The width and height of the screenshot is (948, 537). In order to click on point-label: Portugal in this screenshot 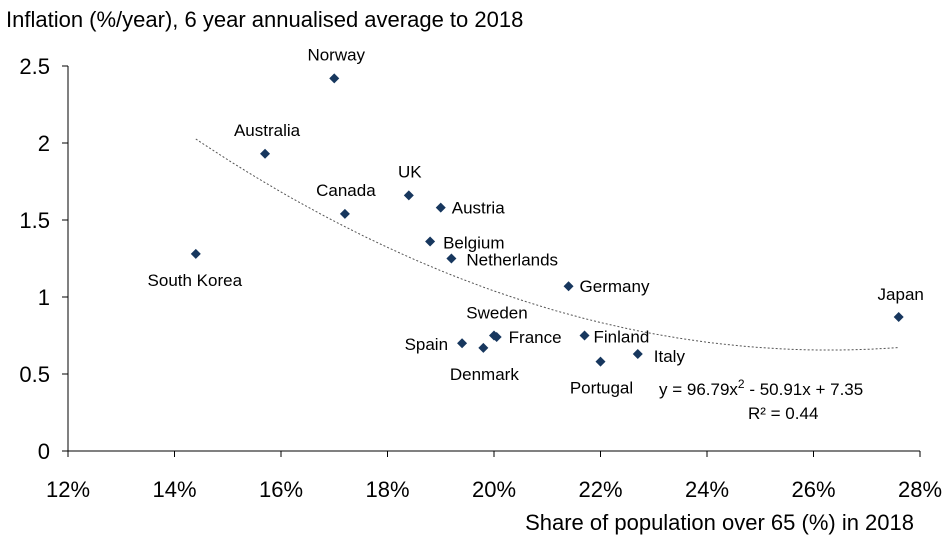, I will do `click(601, 388)`.